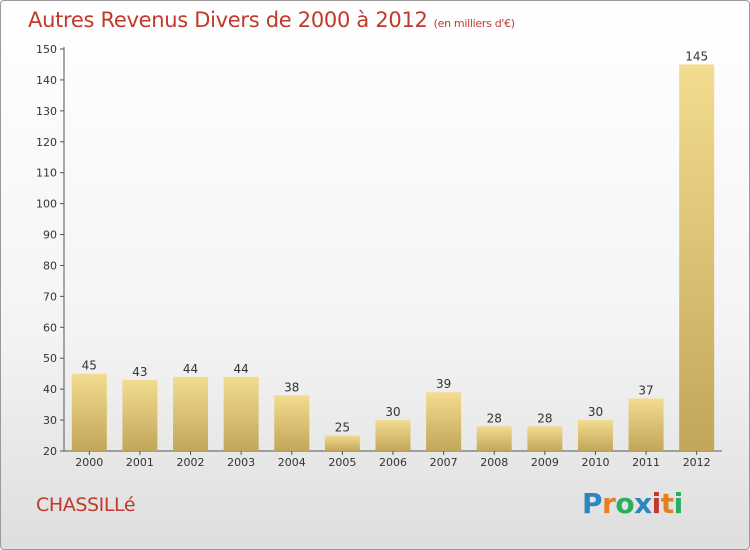  I want to click on data-label: 43, so click(139, 372).